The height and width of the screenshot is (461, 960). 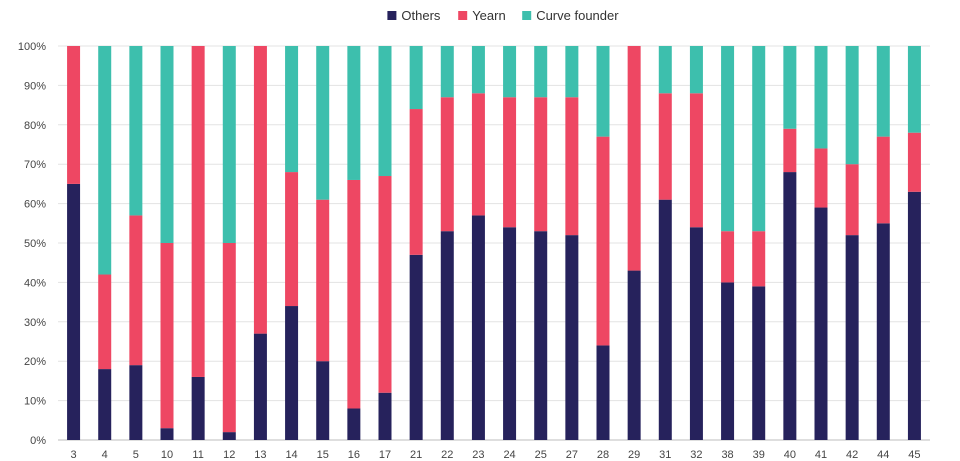 What do you see at coordinates (759, 455) in the screenshot?
I see `x-tick-label: 39` at bounding box center [759, 455].